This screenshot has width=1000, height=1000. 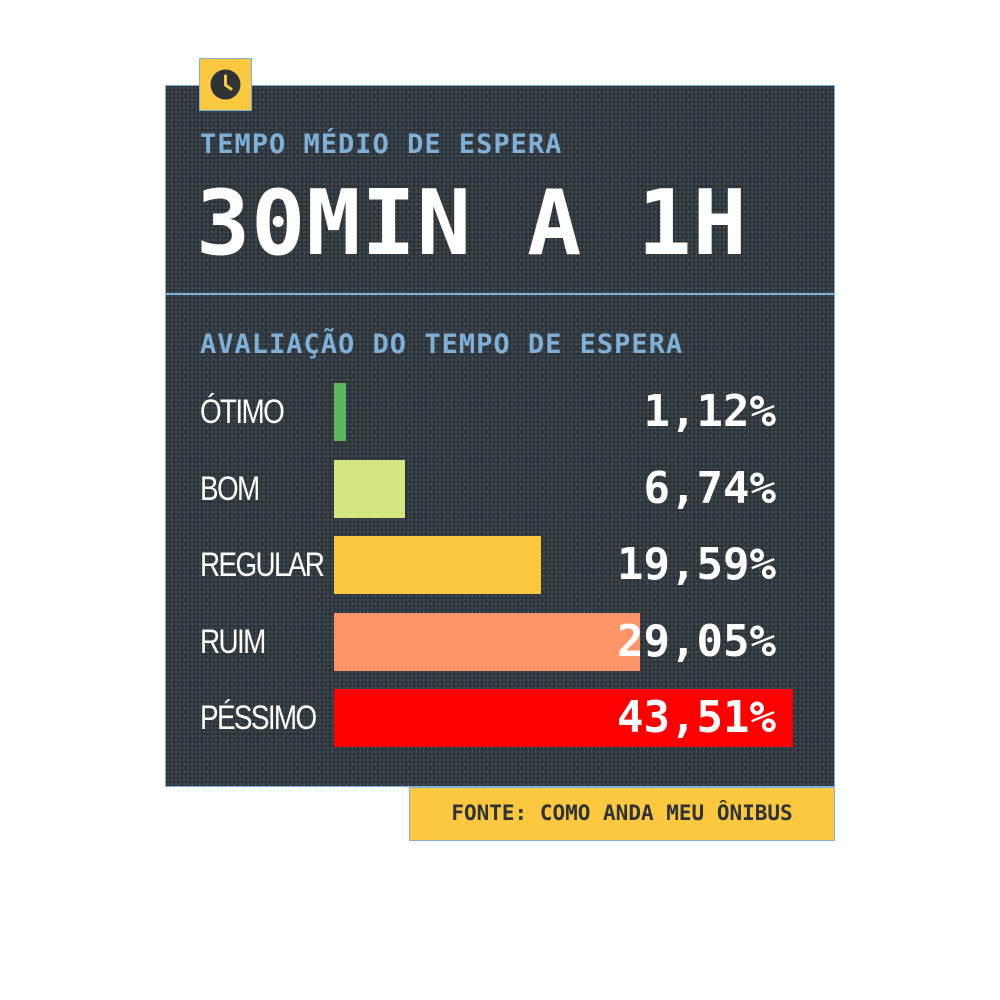 What do you see at coordinates (230, 488) in the screenshot?
I see `category-label: BOM` at bounding box center [230, 488].